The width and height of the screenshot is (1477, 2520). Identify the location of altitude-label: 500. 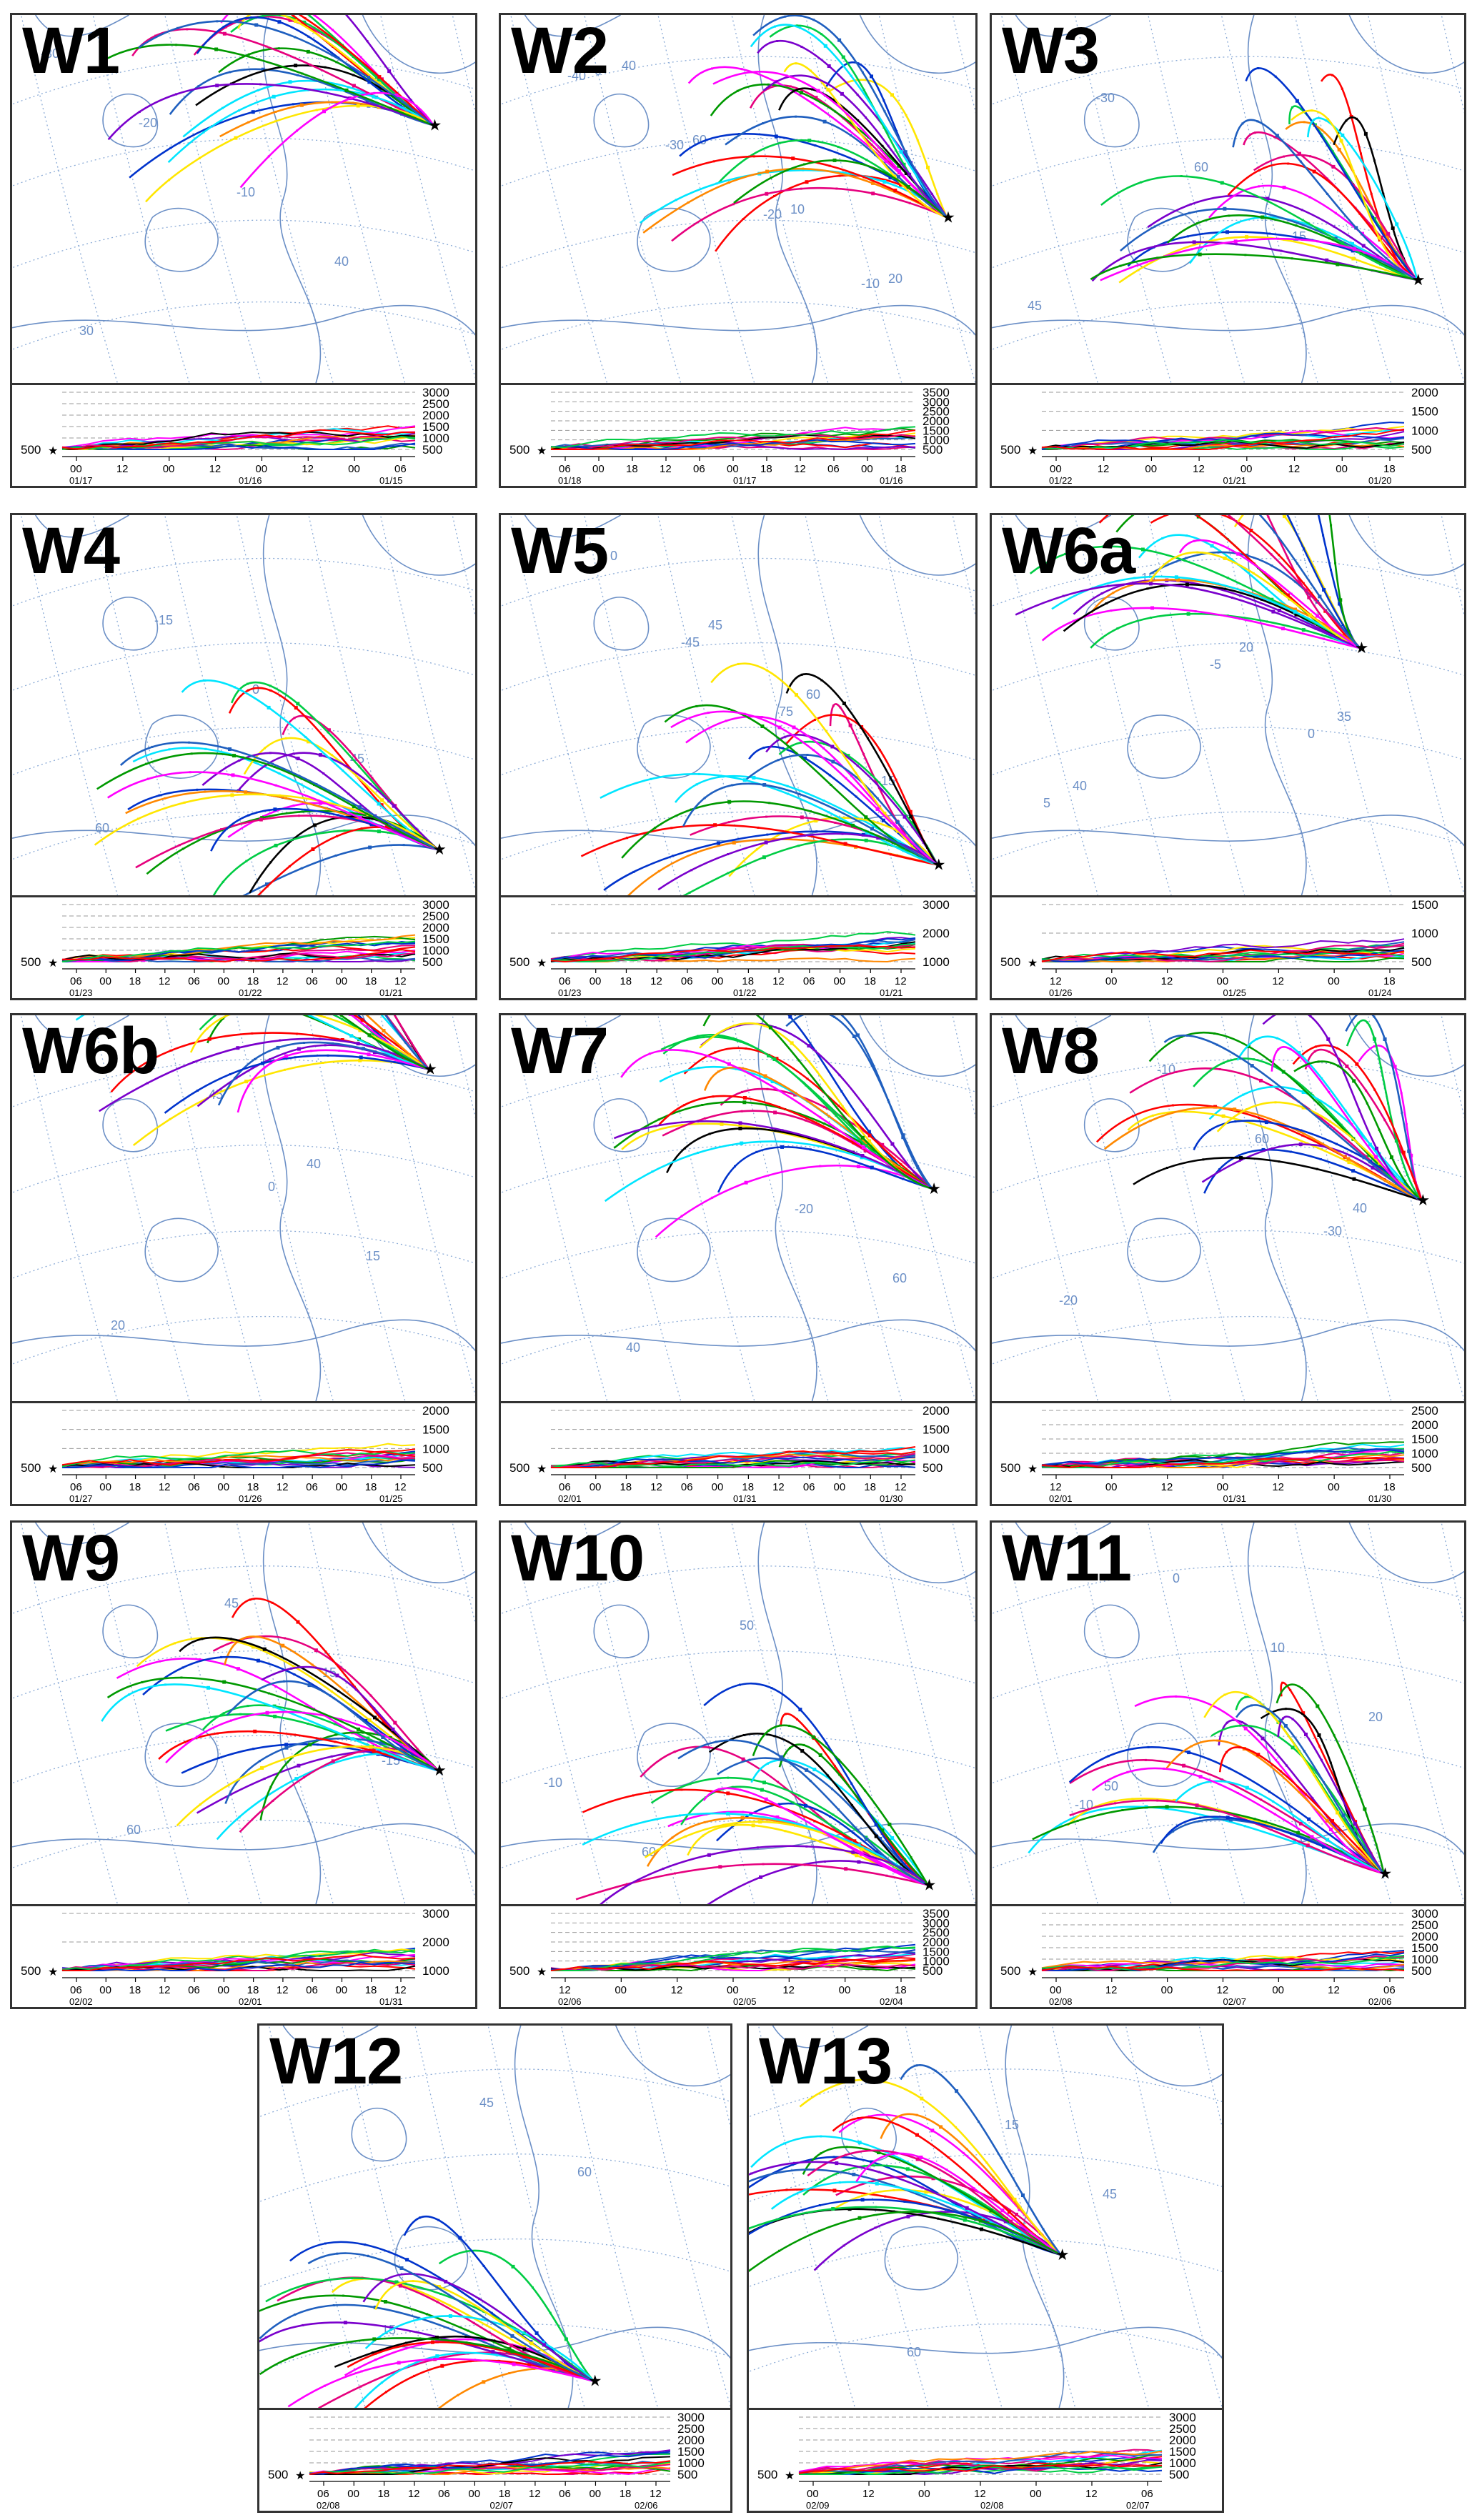
(1179, 2474).